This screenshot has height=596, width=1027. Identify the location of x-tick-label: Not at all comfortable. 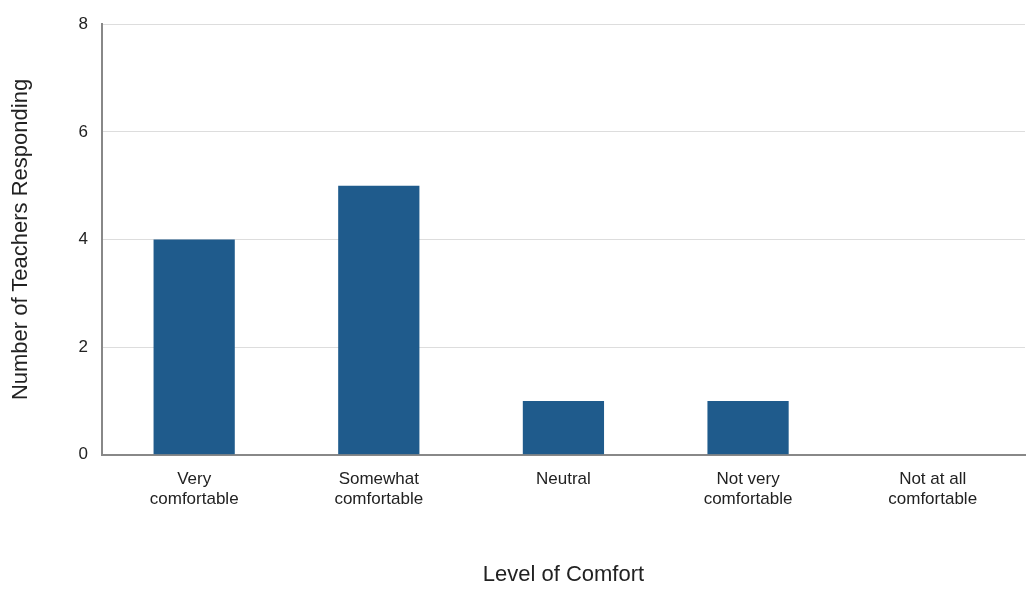
(933, 488).